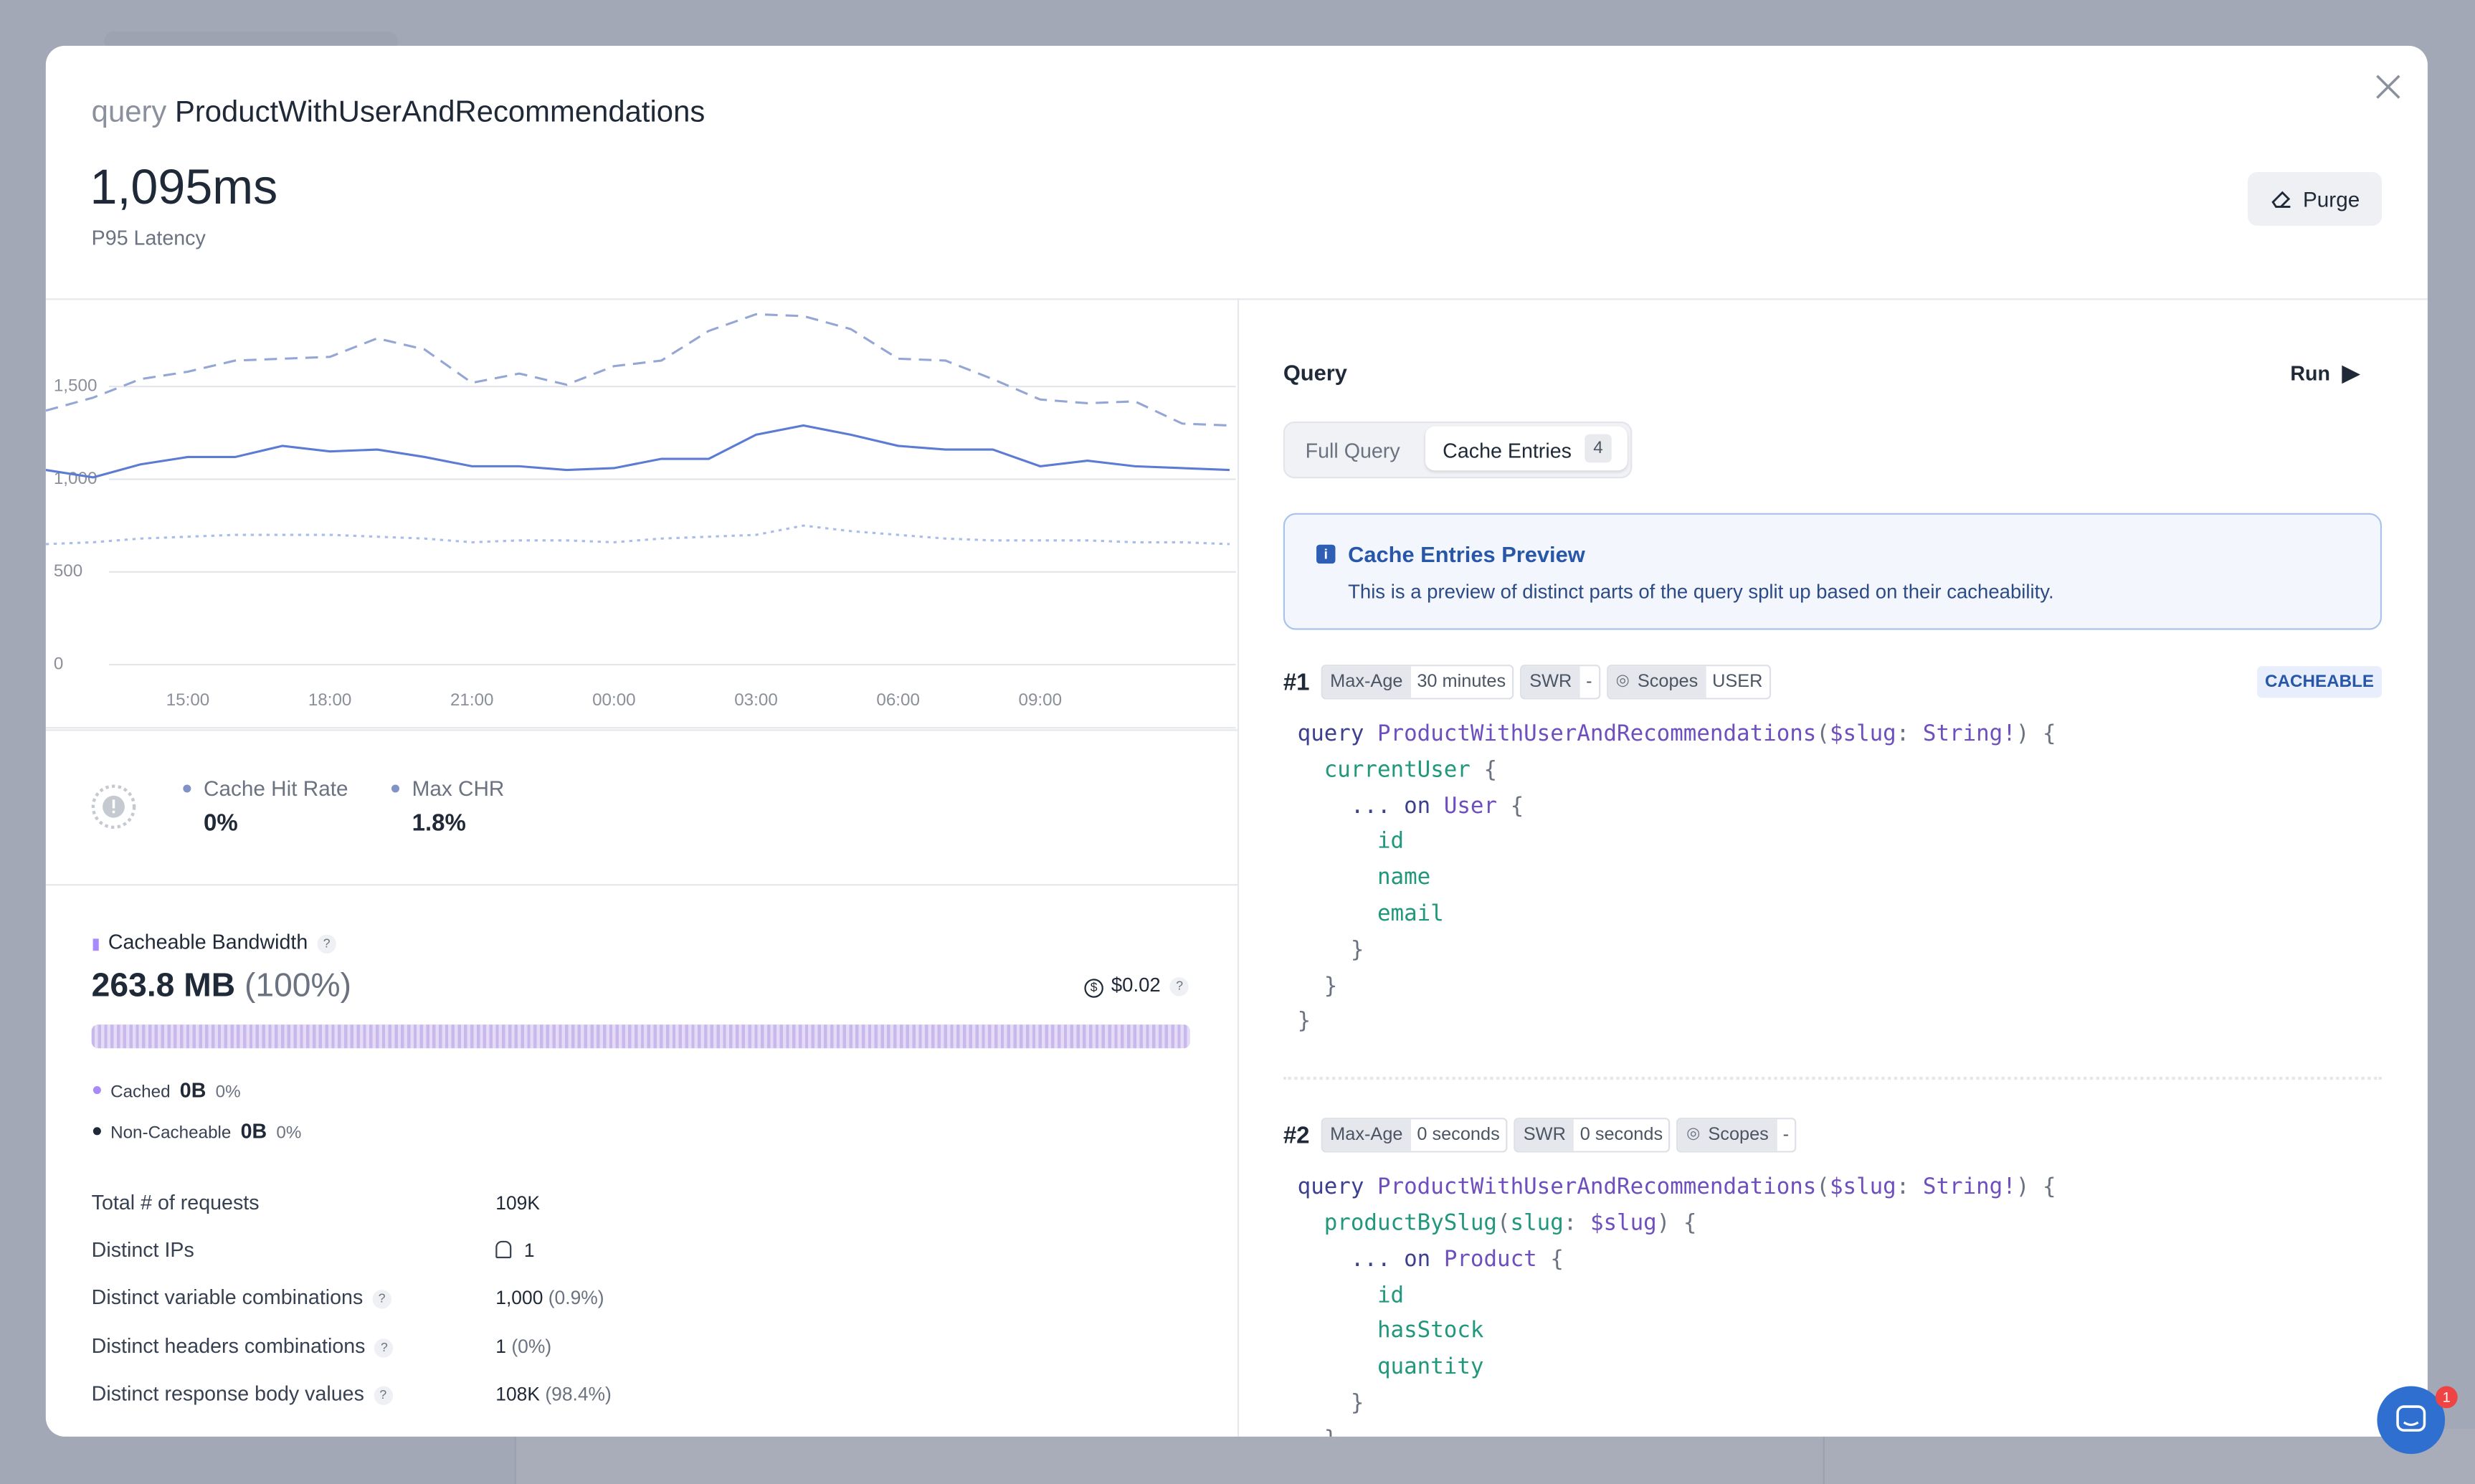 This screenshot has height=1484, width=2475. What do you see at coordinates (129, 113) in the screenshot?
I see `operation-keyword: query` at bounding box center [129, 113].